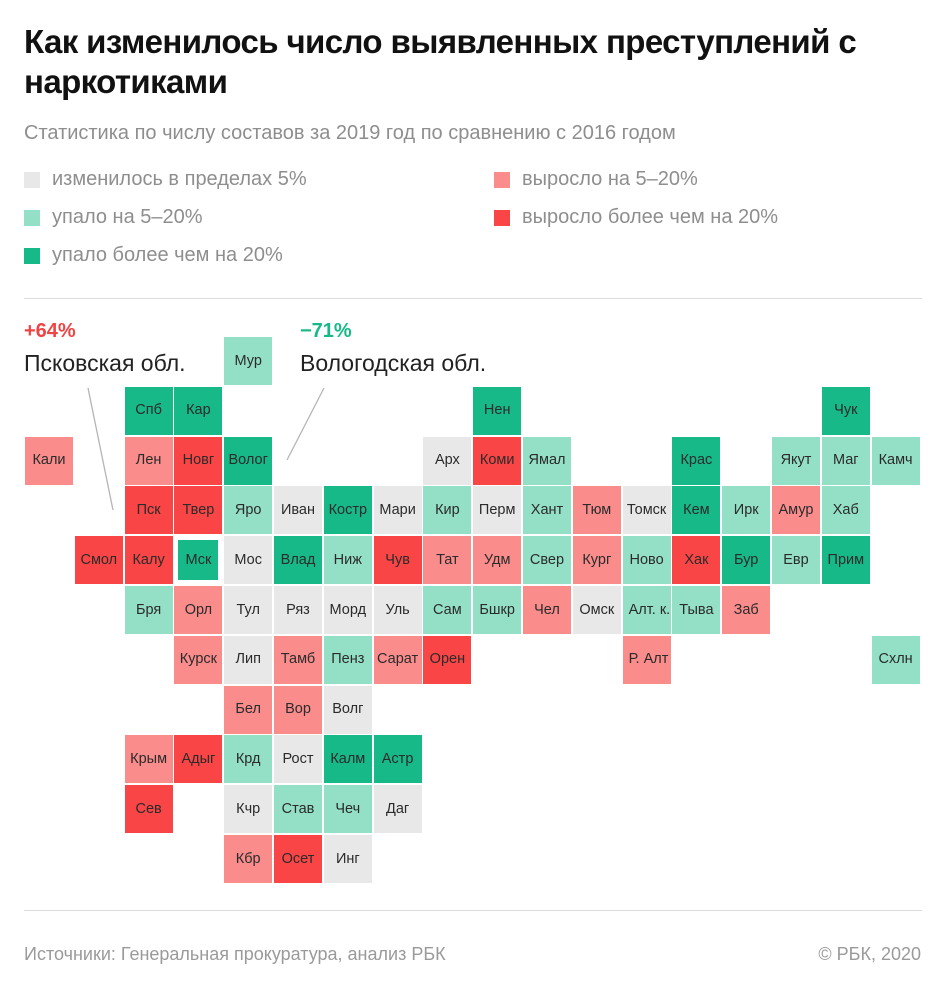 Image resolution: width=945 pixels, height=992 pixels. Describe the element at coordinates (596, 560) in the screenshot. I see `region-tile: Кург` at that location.